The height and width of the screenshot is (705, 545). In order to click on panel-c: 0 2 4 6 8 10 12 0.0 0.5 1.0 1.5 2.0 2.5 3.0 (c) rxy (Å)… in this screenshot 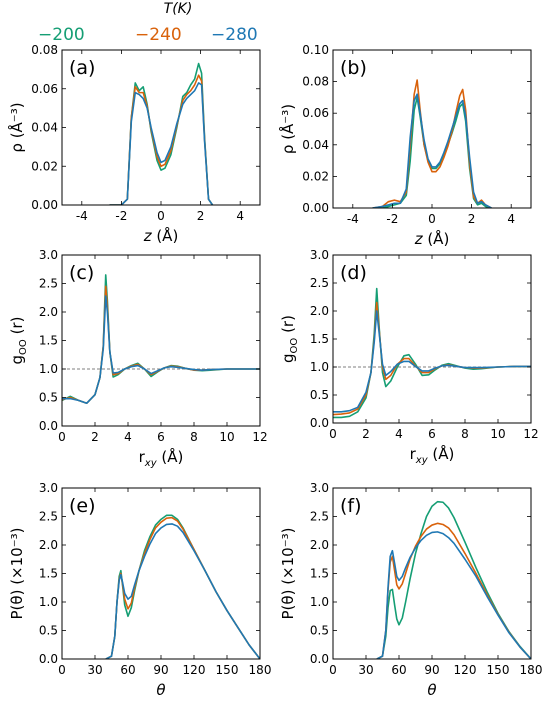, I will do `click(138, 358)`.